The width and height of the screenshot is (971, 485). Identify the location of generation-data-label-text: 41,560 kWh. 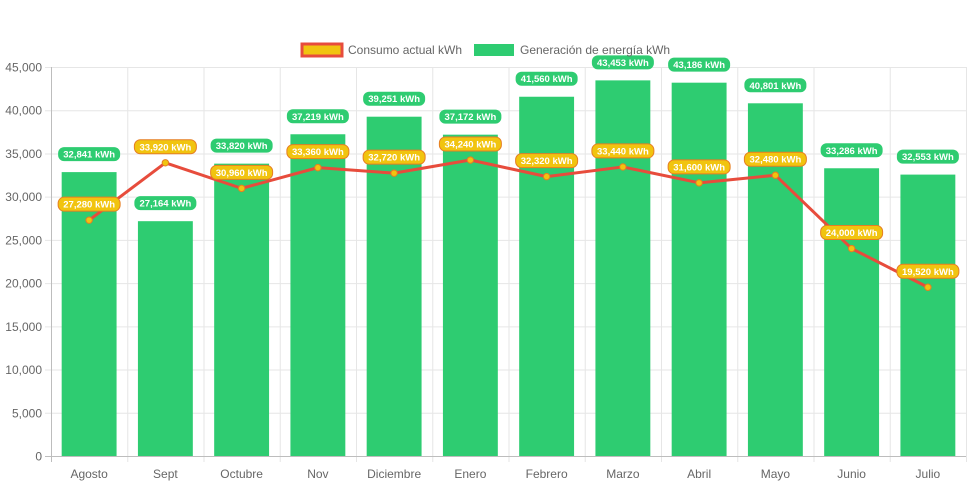
(547, 79).